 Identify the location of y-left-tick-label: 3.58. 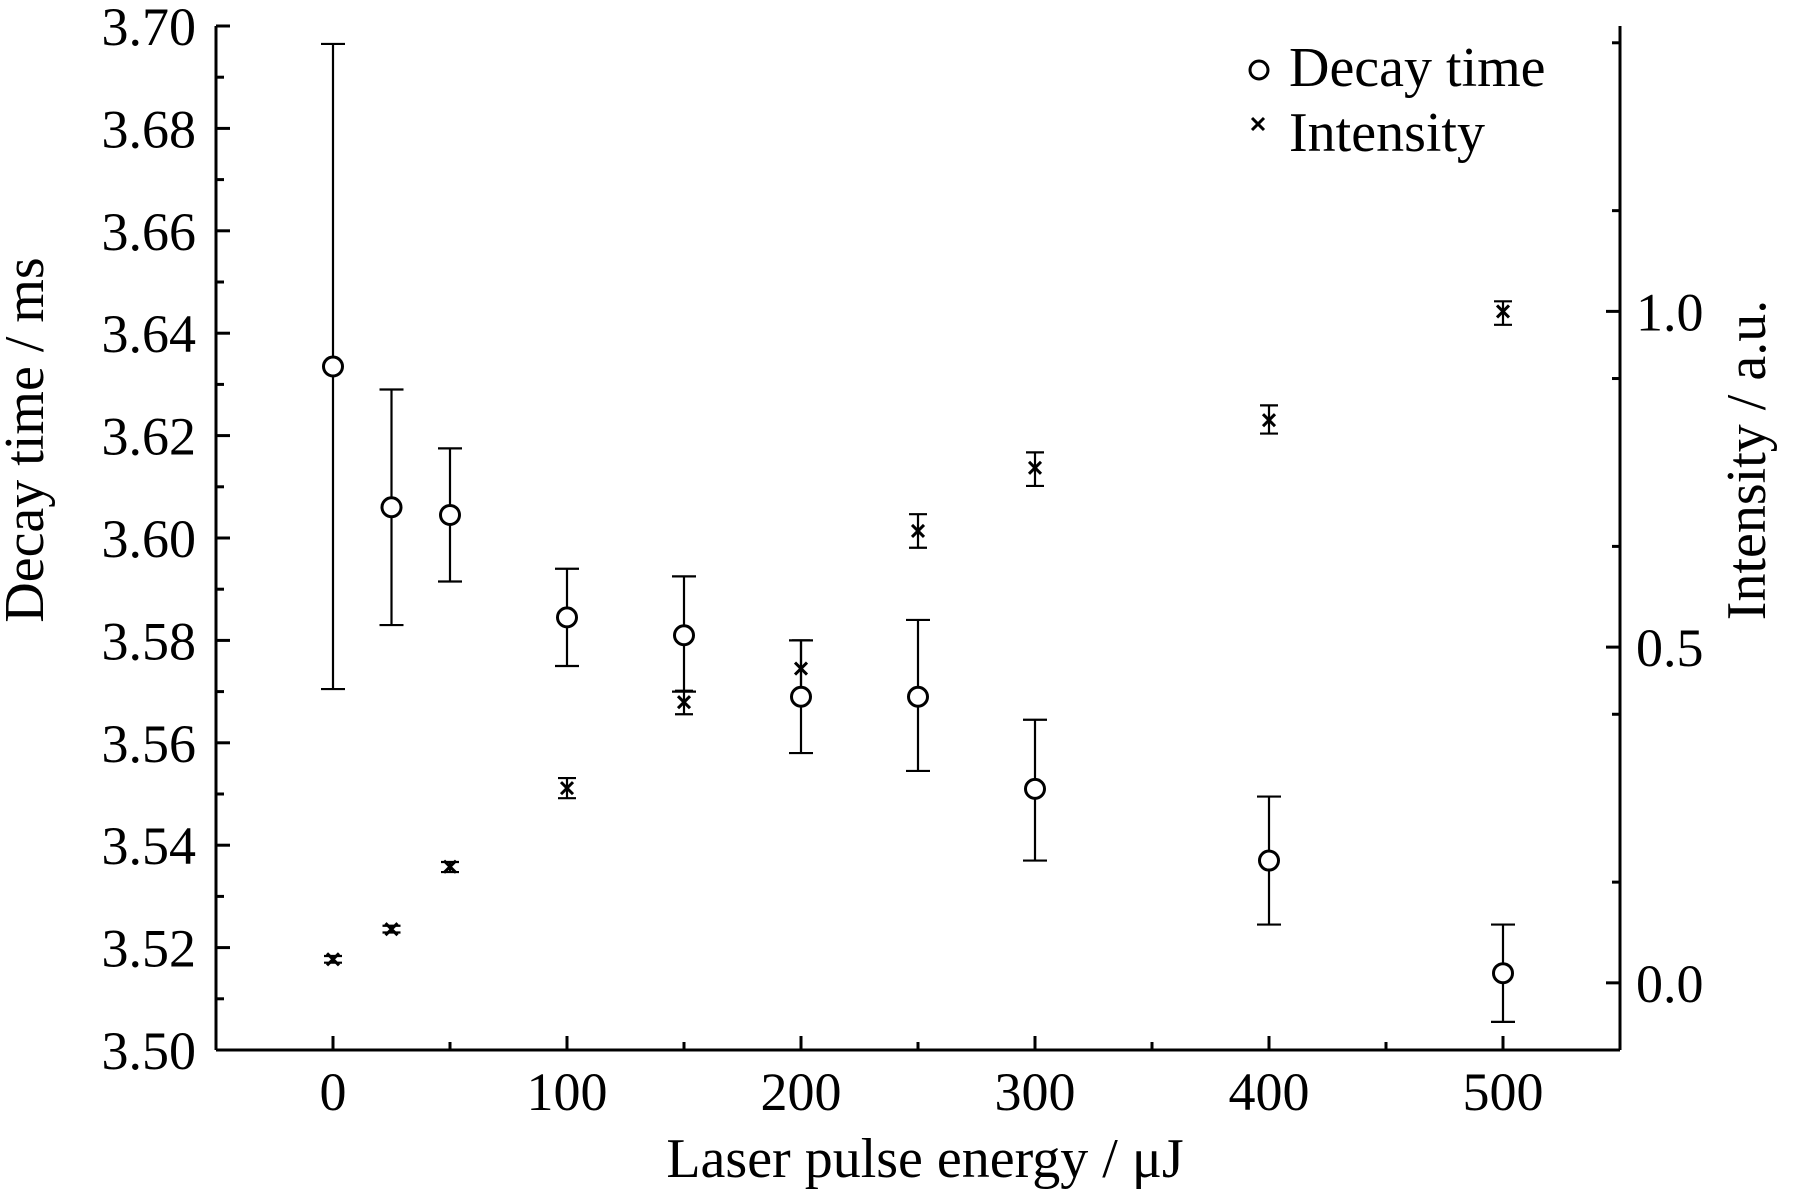
(149, 641).